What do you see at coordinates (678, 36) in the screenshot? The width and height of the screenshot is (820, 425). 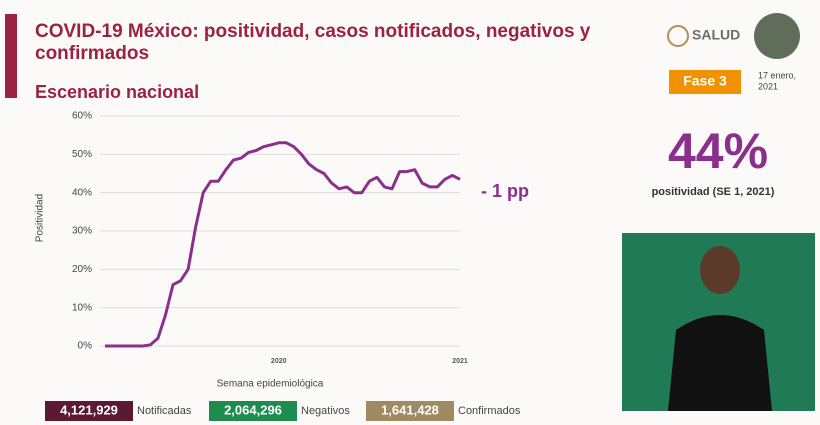 I see `logo-icon` at bounding box center [678, 36].